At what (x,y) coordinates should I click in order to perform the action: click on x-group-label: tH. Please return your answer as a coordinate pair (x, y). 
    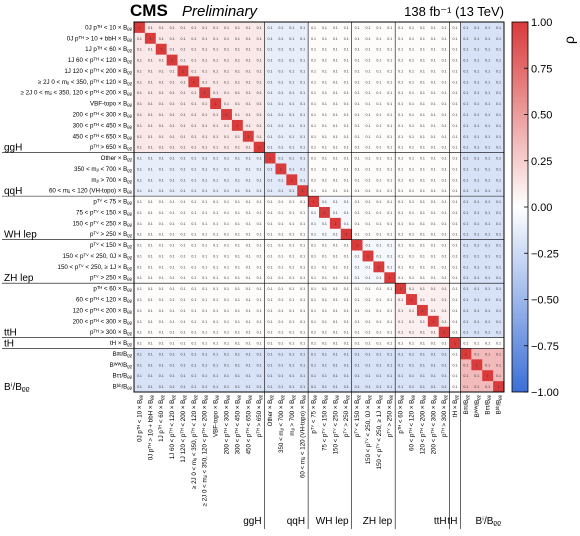
    Looking at the image, I should click on (453, 521).